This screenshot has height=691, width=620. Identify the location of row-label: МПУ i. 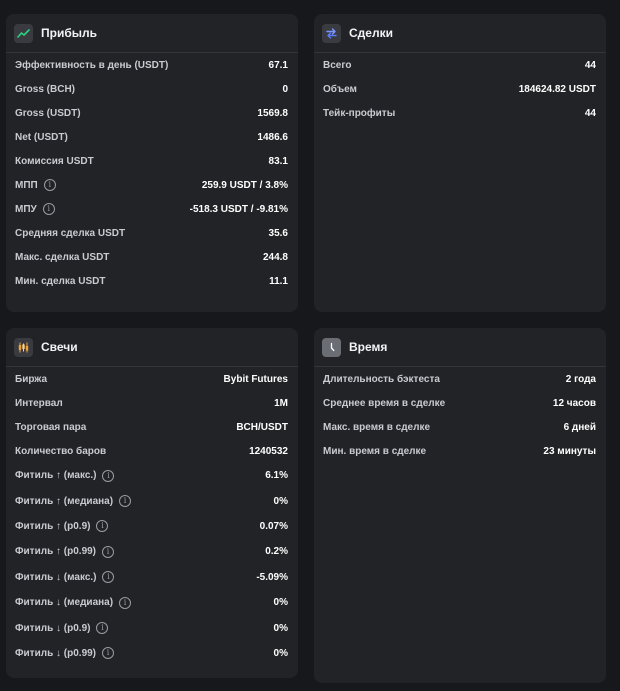
(35, 209).